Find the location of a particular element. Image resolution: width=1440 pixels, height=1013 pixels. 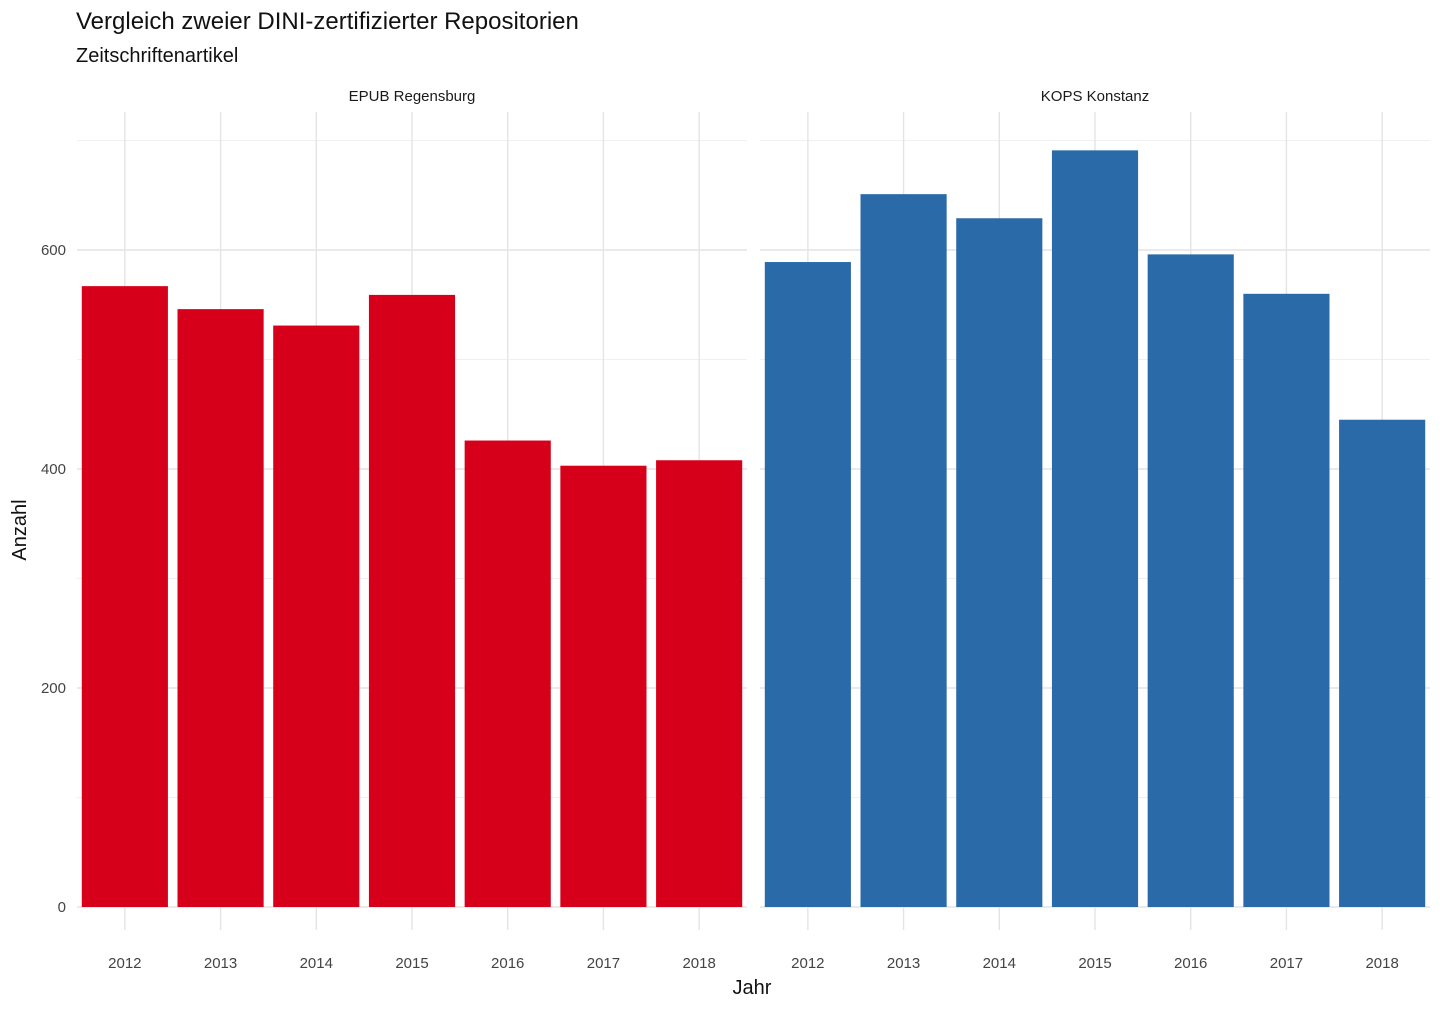

y-tick-label: 0 is located at coordinates (62, 907).